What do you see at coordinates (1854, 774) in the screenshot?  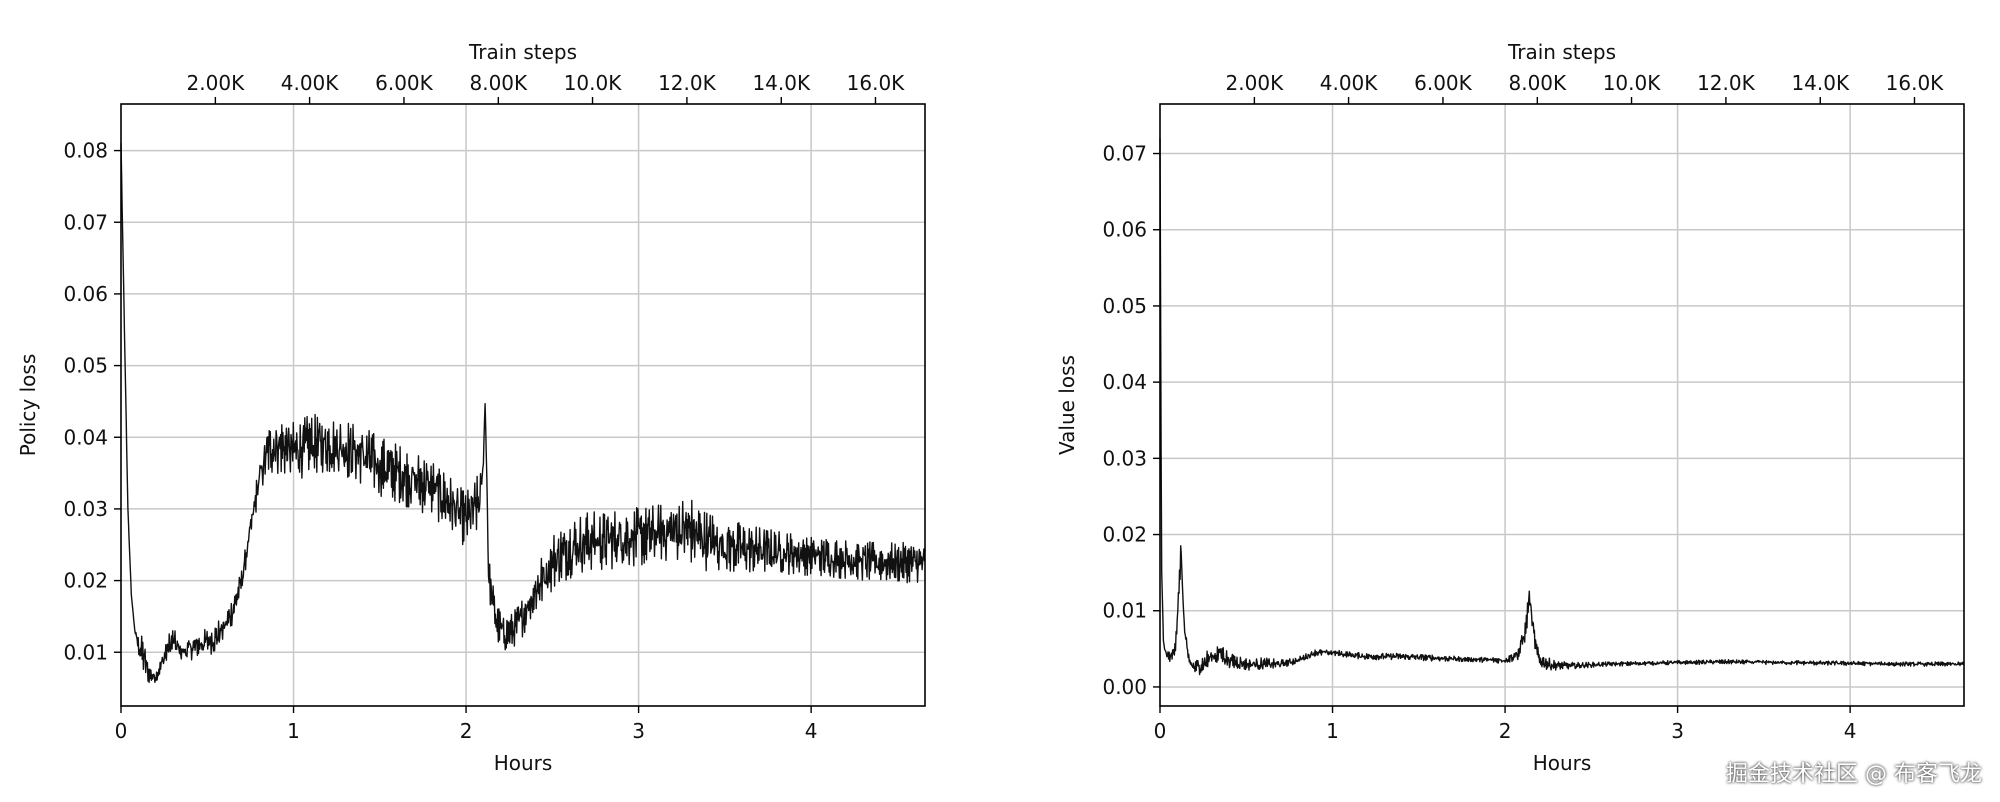 I see `watermark-text: 掘金技术社区 @ 布客飞龙` at bounding box center [1854, 774].